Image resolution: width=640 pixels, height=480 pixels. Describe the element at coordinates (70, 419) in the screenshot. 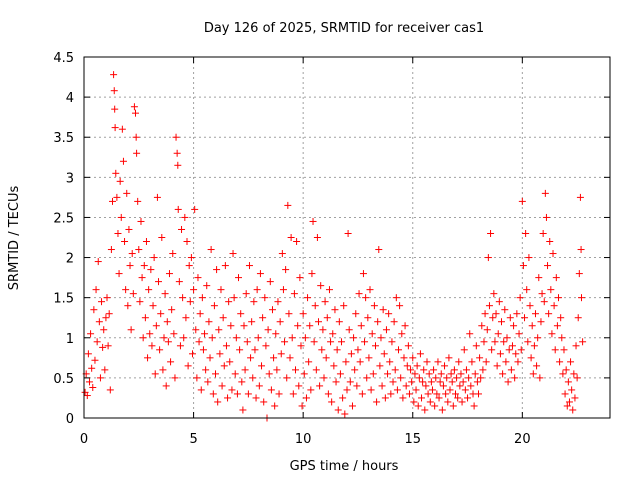

I see `y-tick-label: 0` at that location.